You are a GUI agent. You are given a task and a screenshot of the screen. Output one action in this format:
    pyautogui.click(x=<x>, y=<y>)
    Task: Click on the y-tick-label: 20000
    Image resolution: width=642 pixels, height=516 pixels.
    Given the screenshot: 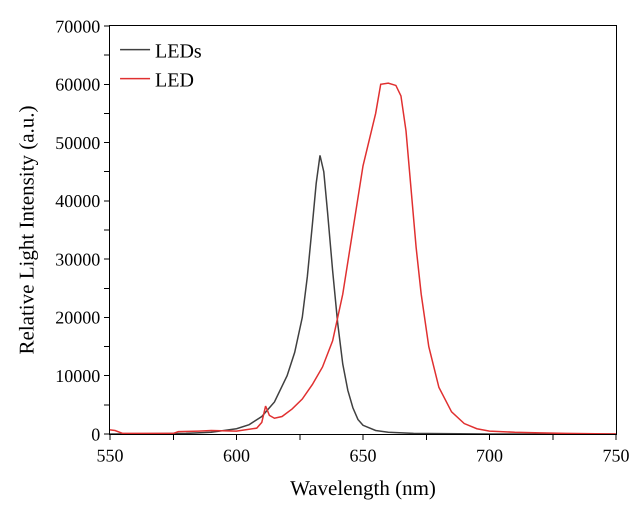 What is the action you would take?
    pyautogui.click(x=77, y=318)
    